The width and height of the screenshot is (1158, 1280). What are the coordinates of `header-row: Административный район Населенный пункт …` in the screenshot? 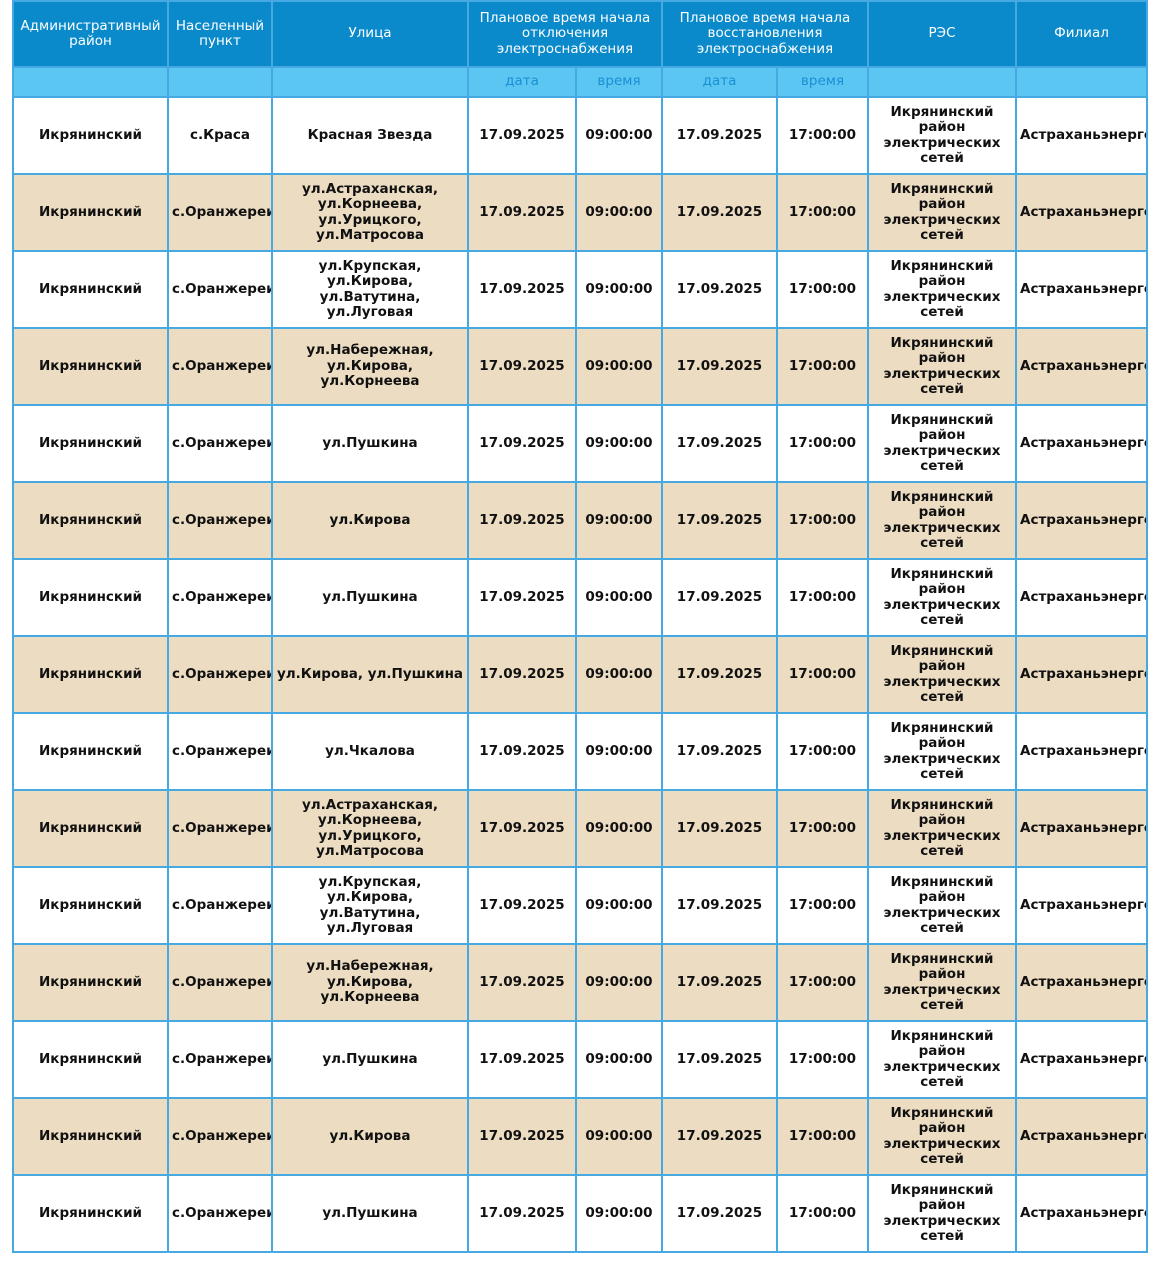 It's located at (580, 34).